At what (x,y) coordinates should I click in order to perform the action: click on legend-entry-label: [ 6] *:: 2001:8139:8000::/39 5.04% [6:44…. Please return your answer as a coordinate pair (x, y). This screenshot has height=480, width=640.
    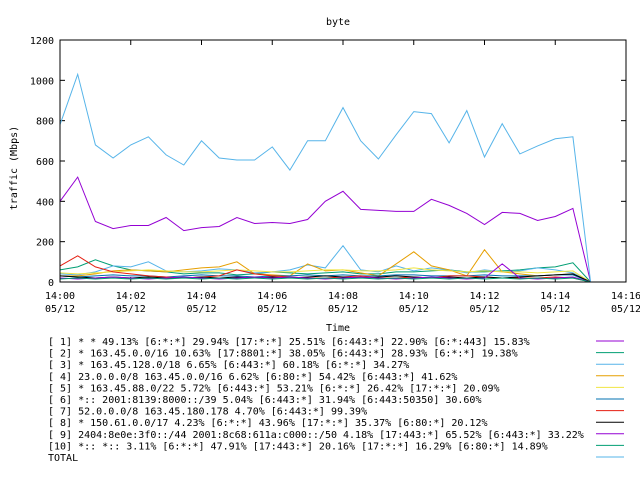
    Looking at the image, I should click on (264, 400).